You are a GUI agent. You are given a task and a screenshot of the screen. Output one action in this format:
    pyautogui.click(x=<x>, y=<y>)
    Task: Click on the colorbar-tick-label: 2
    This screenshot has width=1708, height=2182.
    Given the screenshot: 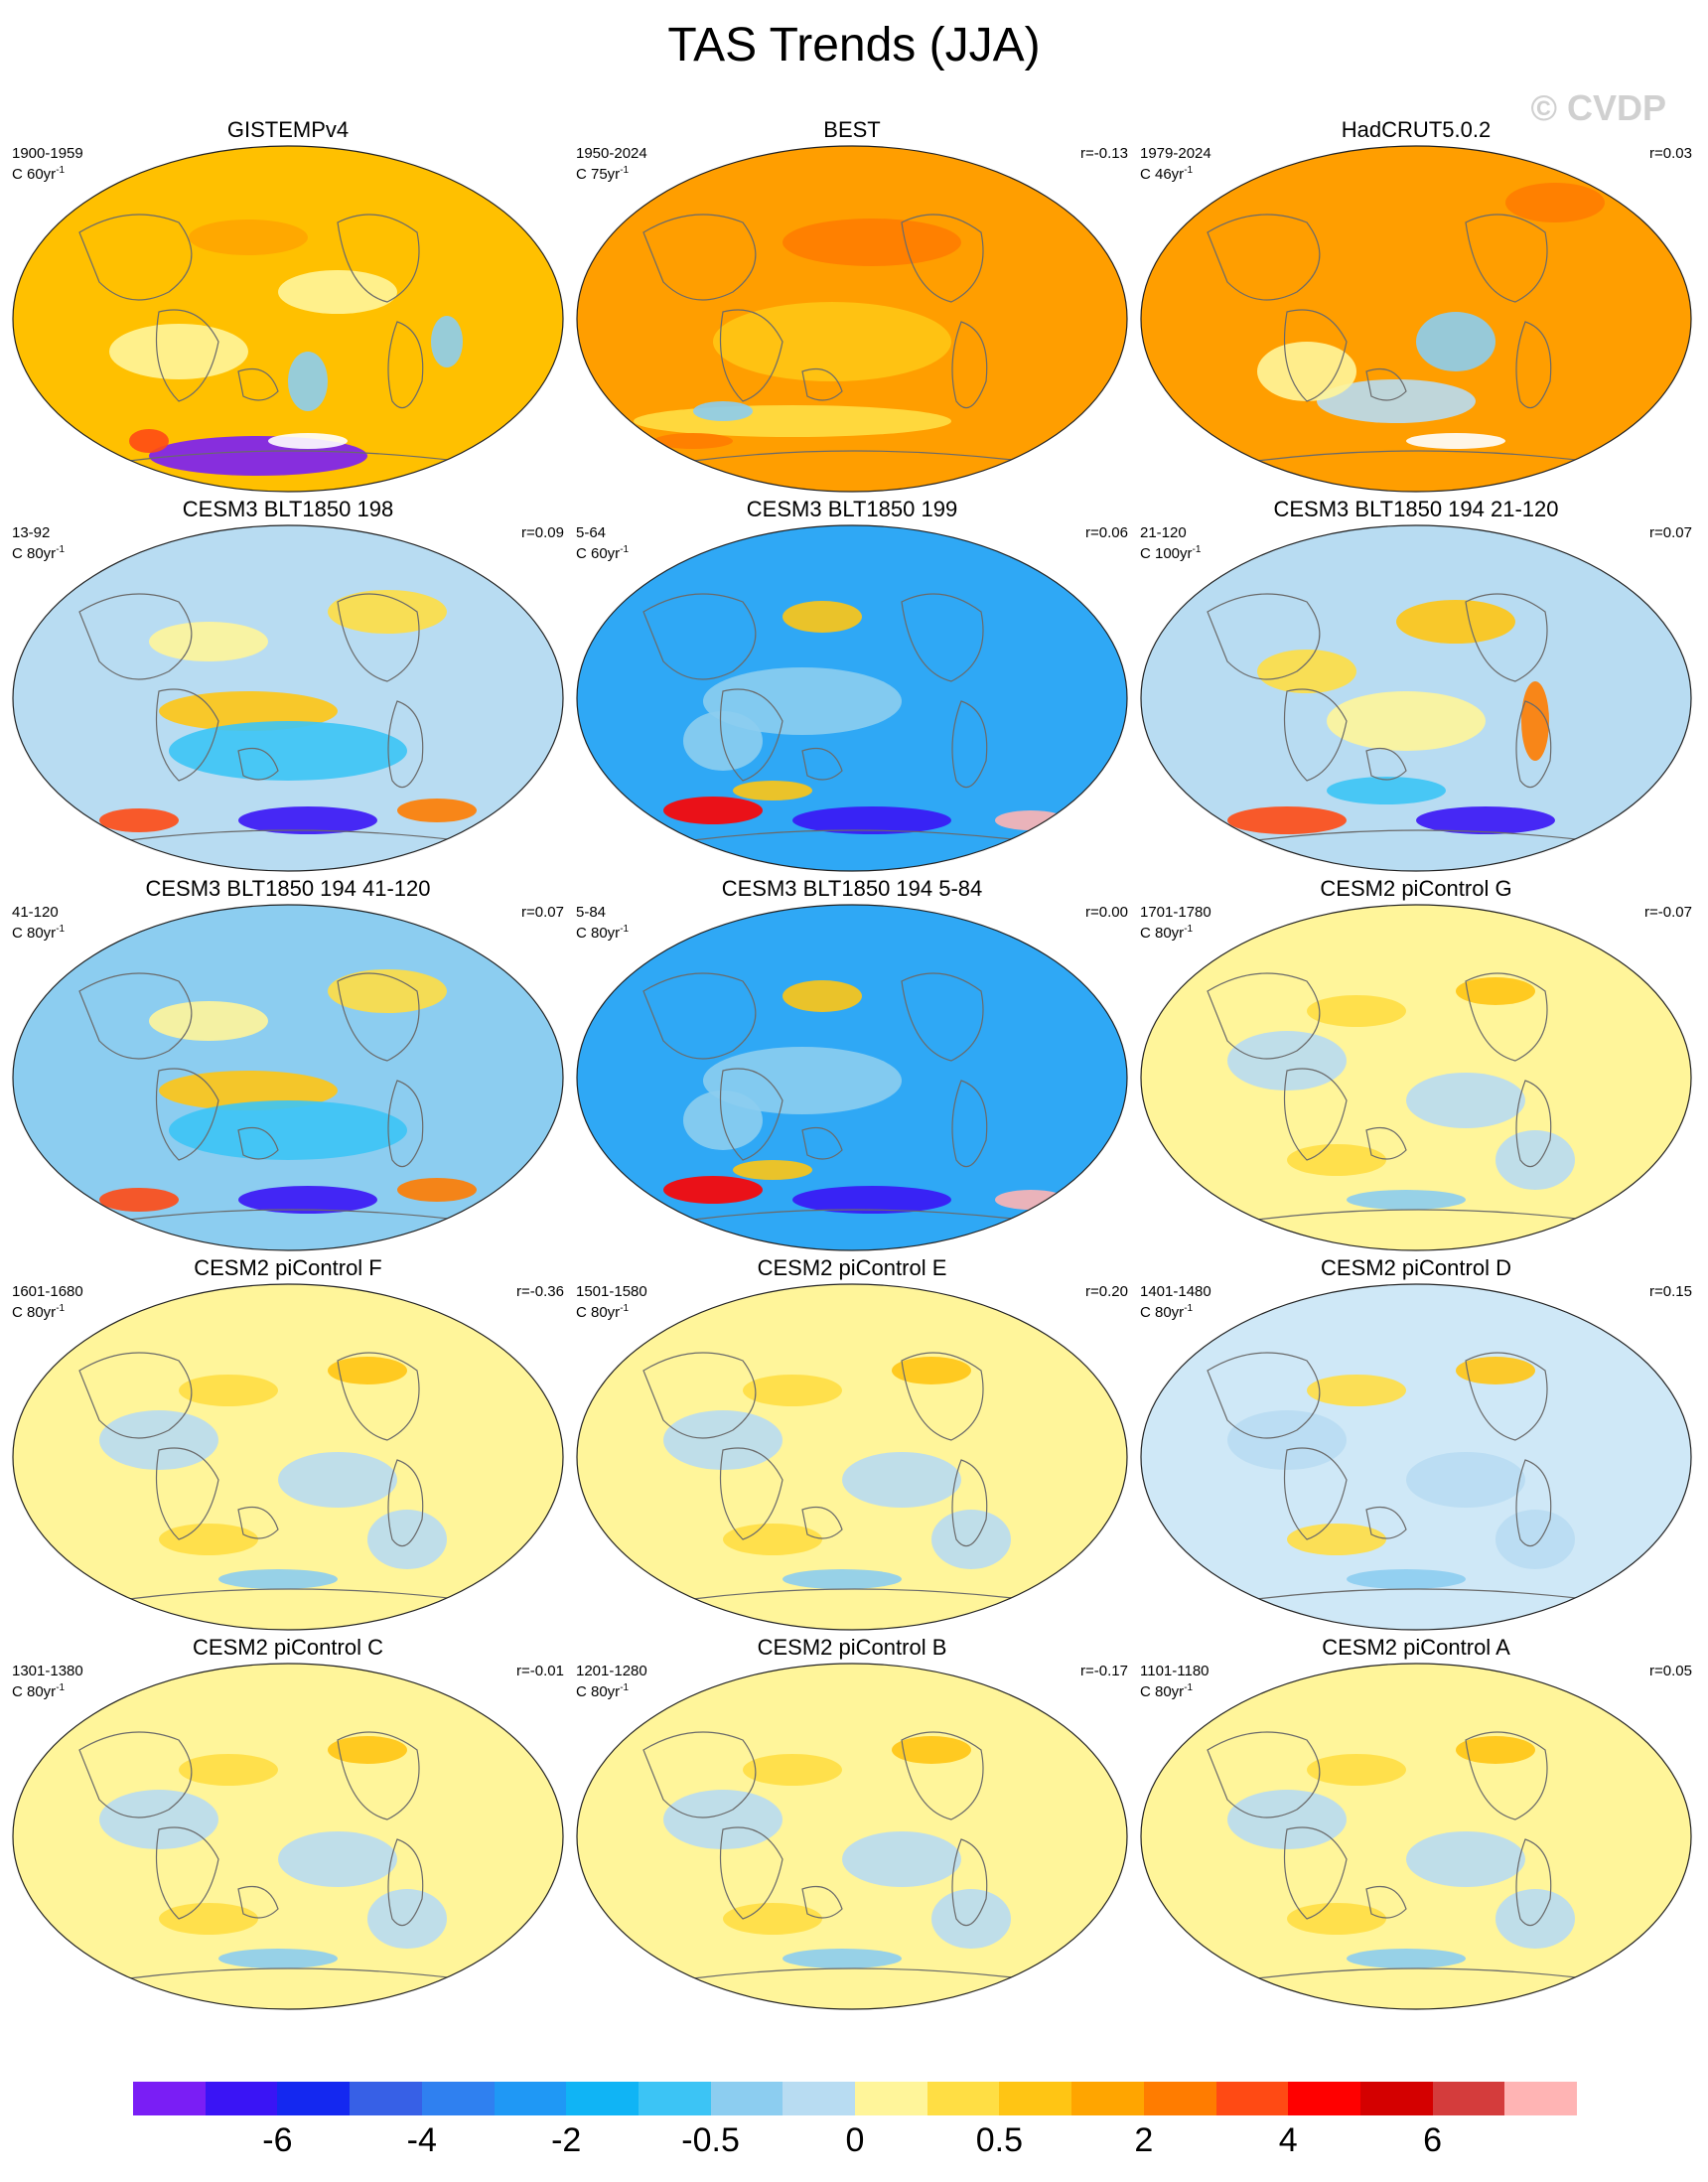 What is the action you would take?
    pyautogui.click(x=1144, y=2140)
    